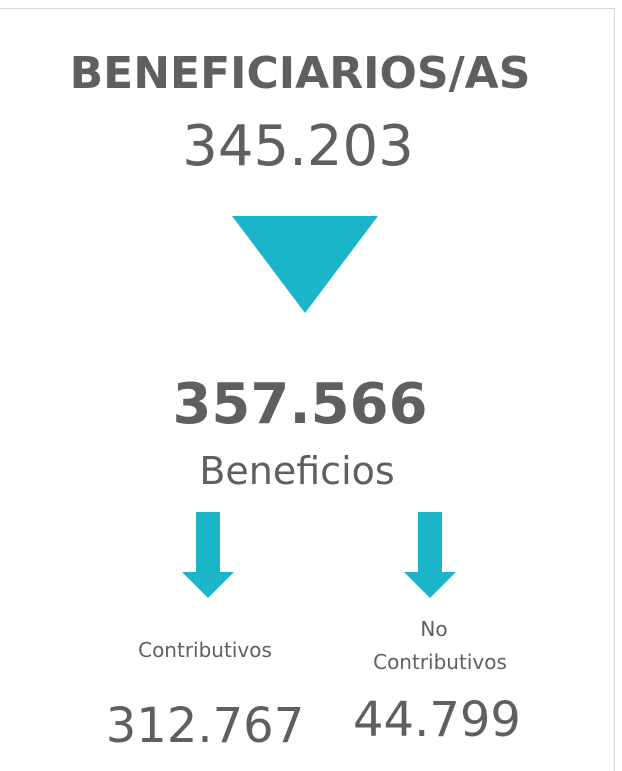 The height and width of the screenshot is (771, 622). Describe the element at coordinates (208, 555) in the screenshot. I see `arrow-left` at that location.